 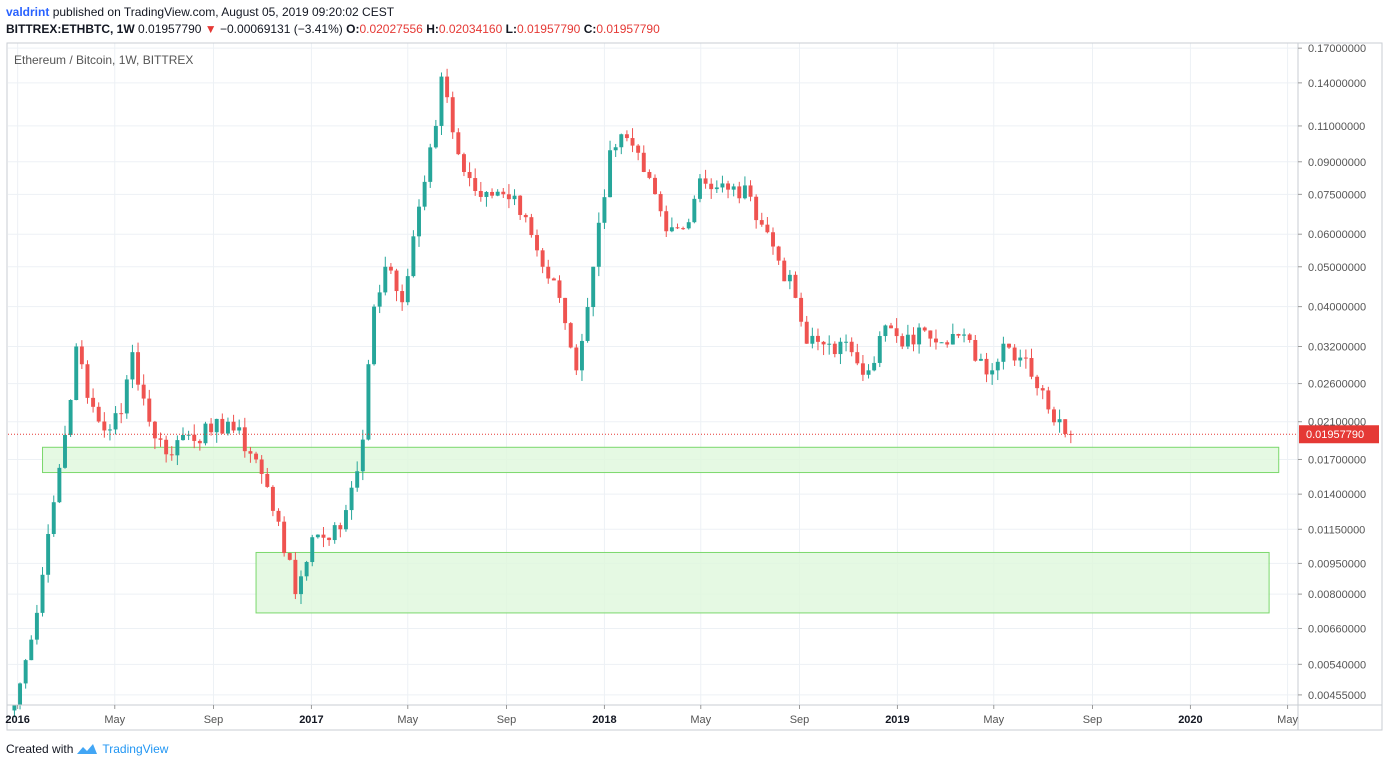 What do you see at coordinates (135, 749) in the screenshot?
I see `tradingview-brand: TradingView` at bounding box center [135, 749].